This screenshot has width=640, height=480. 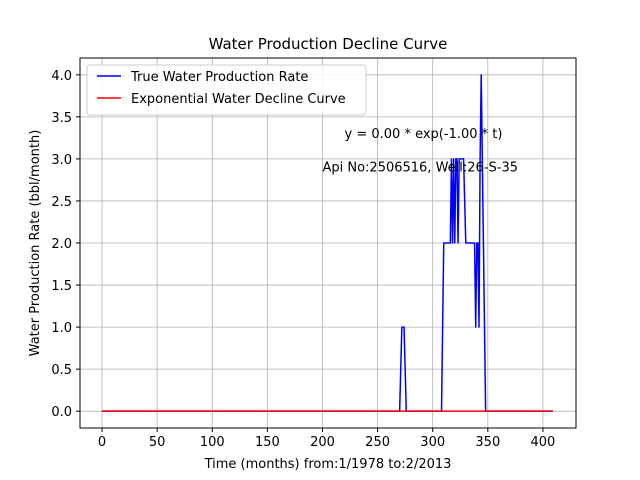 What do you see at coordinates (61, 412) in the screenshot?
I see `y-tick-label: 0.0` at bounding box center [61, 412].